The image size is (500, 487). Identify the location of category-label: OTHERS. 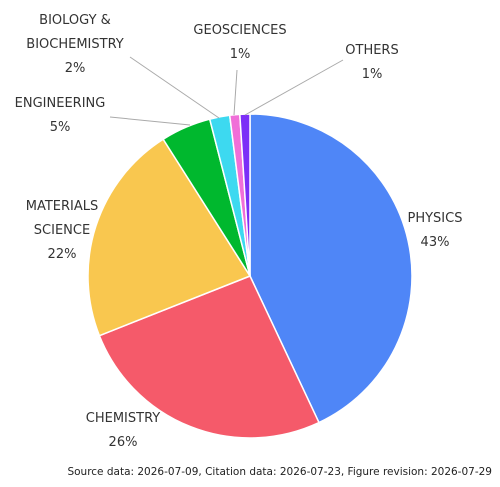
(372, 50).